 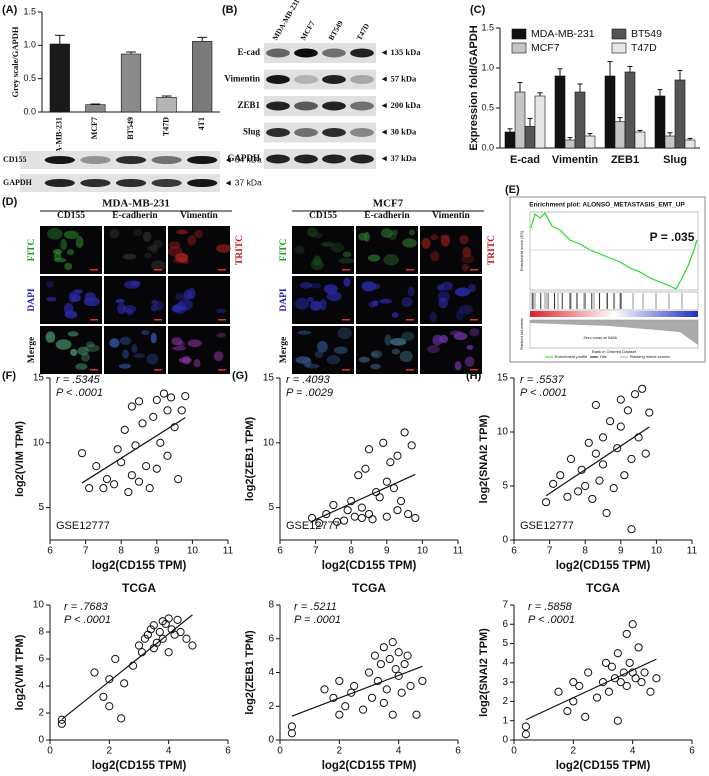 I want to click on annotation: r = .5858, so click(x=550, y=607).